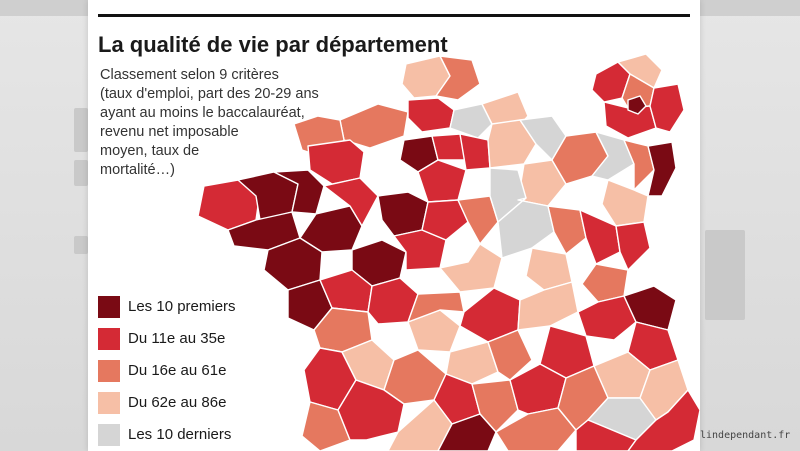 This screenshot has height=451, width=800. What do you see at coordinates (177, 338) in the screenshot?
I see `legend-label: Du 11e au 35e` at bounding box center [177, 338].